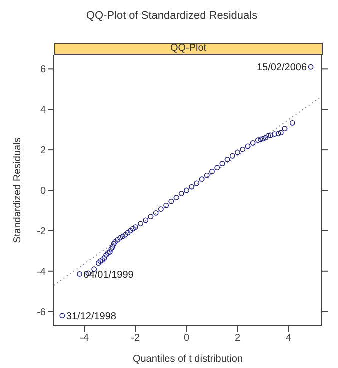 This screenshot has height=368, width=338. I want to click on y-tick-label: 6, so click(43, 70).